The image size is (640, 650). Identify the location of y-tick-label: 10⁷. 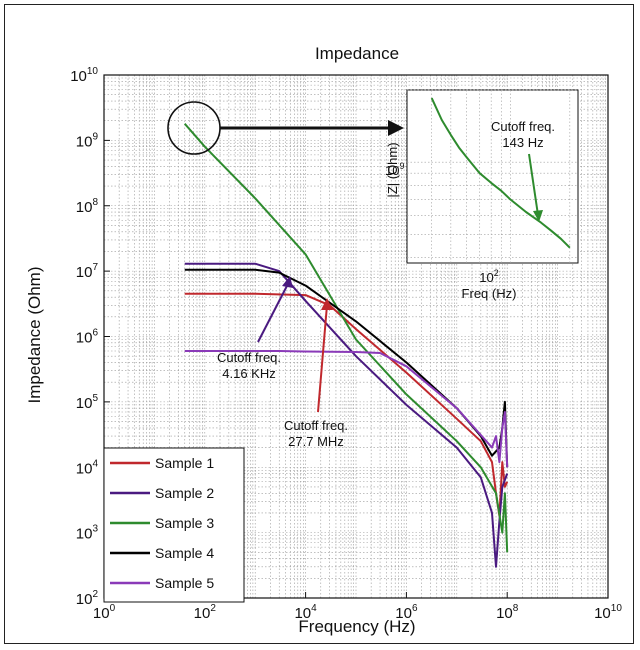
(87, 271).